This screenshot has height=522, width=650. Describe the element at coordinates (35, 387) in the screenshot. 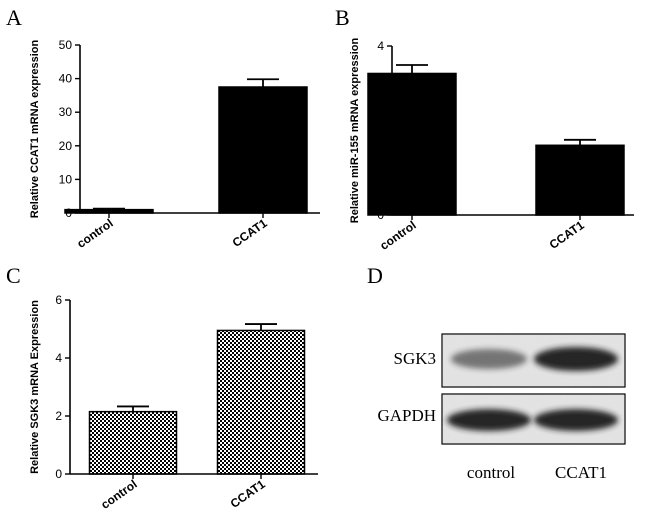

I see `y-axis-label-c: Relative SGK3 mRNA Expression` at that location.